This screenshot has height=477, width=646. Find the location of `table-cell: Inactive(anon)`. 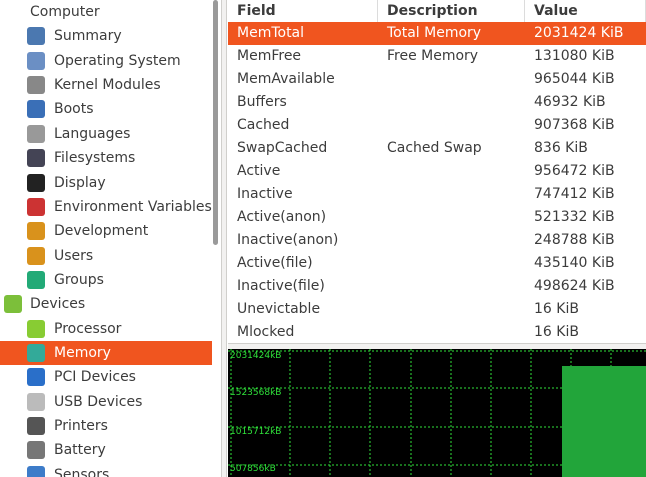

table-cell: Inactive(anon) is located at coordinates (288, 240).